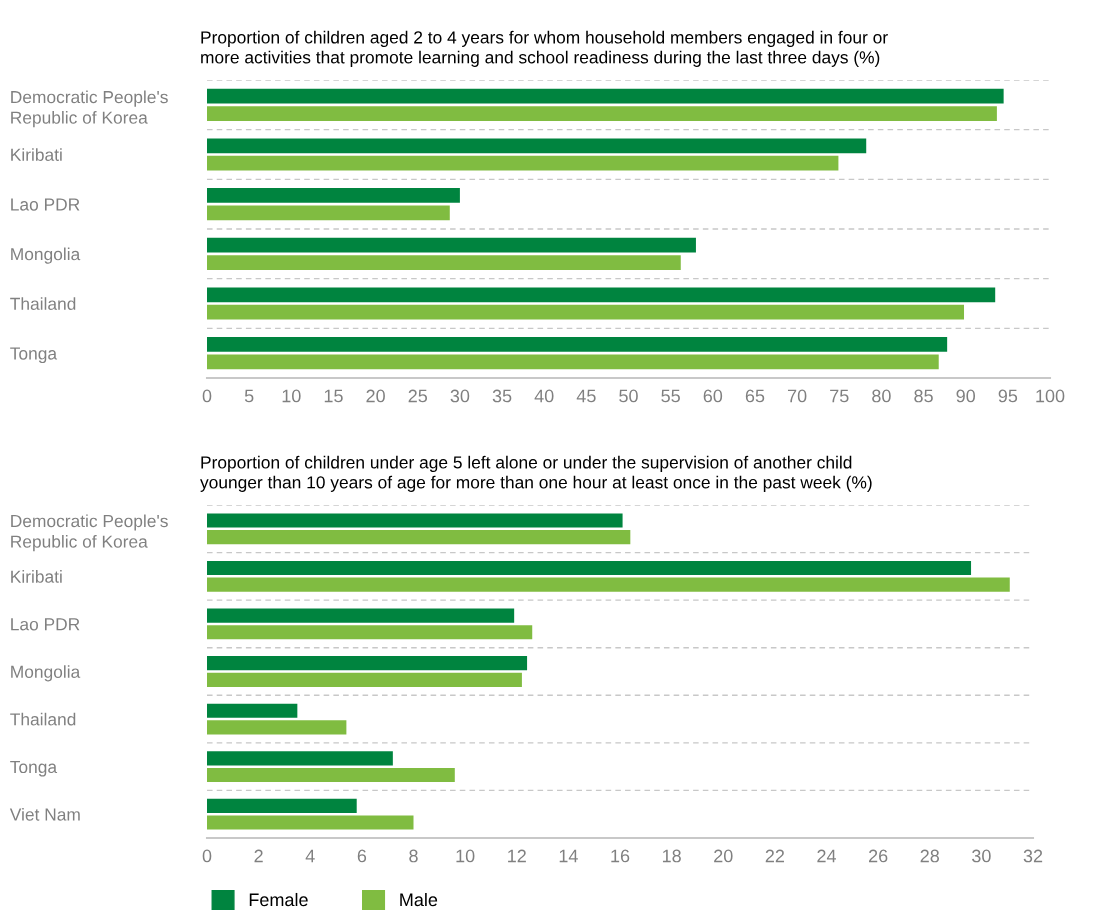  What do you see at coordinates (278, 899) in the screenshot?
I see `legend-label: Female` at bounding box center [278, 899].